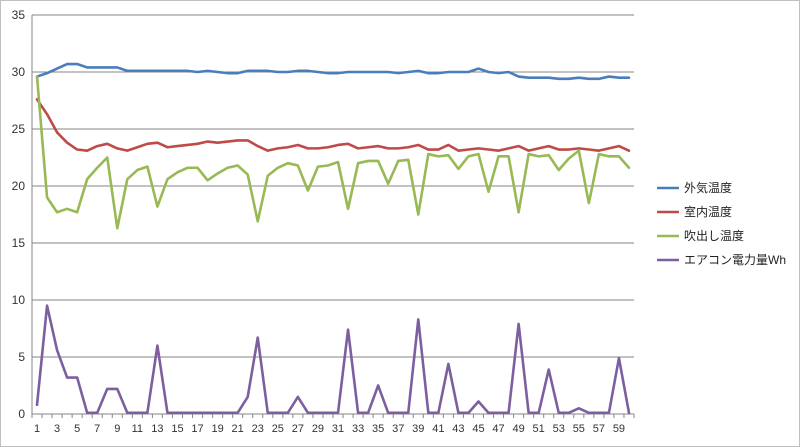  I want to click on x-tick-label: 13, so click(157, 429).